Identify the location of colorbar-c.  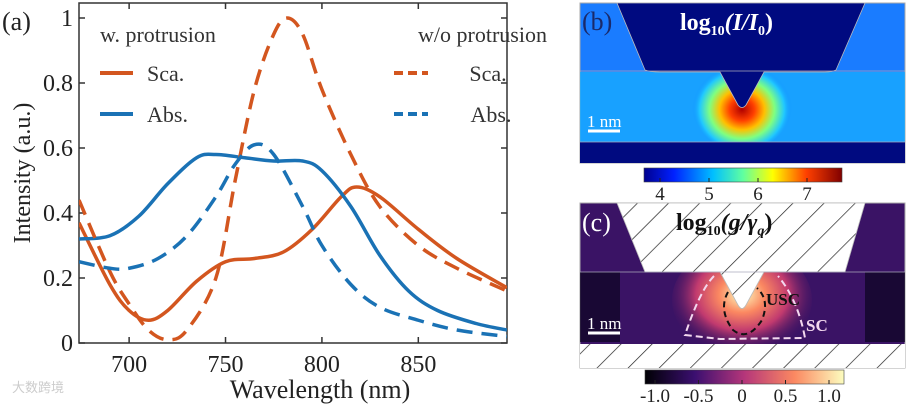
(744, 377).